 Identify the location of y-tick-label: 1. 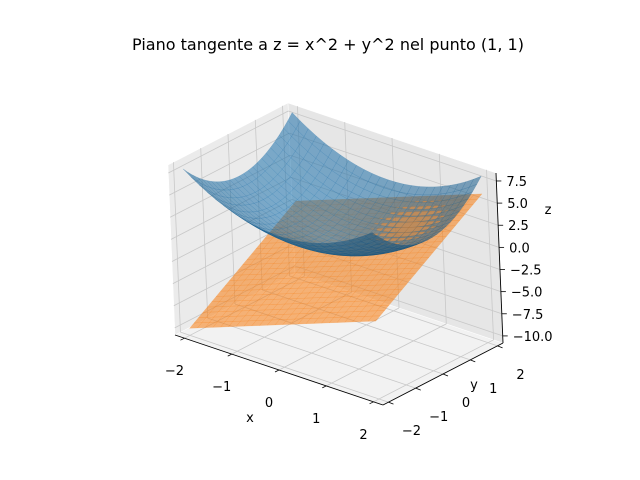
(493, 389).